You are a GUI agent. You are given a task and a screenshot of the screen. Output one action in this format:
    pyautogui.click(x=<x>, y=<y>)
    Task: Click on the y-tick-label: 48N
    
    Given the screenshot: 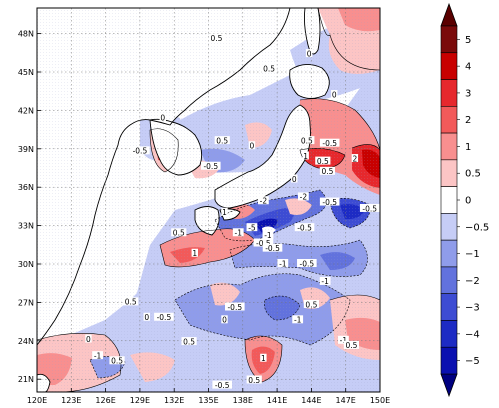 What is the action you would take?
    pyautogui.click(x=26, y=34)
    